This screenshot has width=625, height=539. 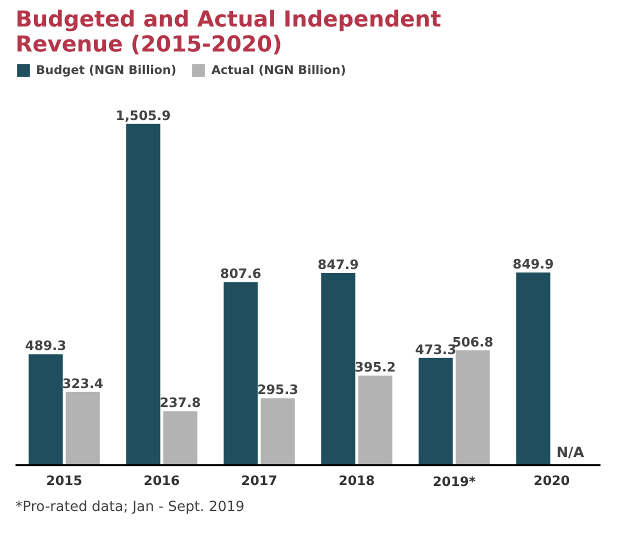 I want to click on x-tick-label: 2015, so click(x=64, y=482).